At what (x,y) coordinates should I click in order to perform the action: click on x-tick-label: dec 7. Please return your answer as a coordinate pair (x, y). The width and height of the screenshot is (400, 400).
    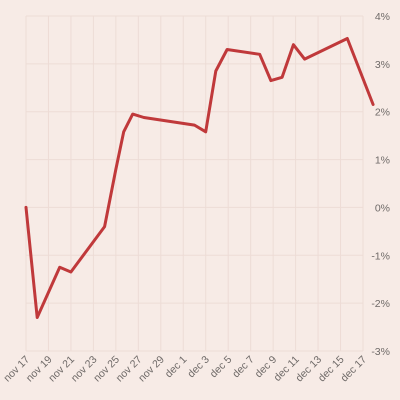
    Looking at the image, I should click on (243, 367).